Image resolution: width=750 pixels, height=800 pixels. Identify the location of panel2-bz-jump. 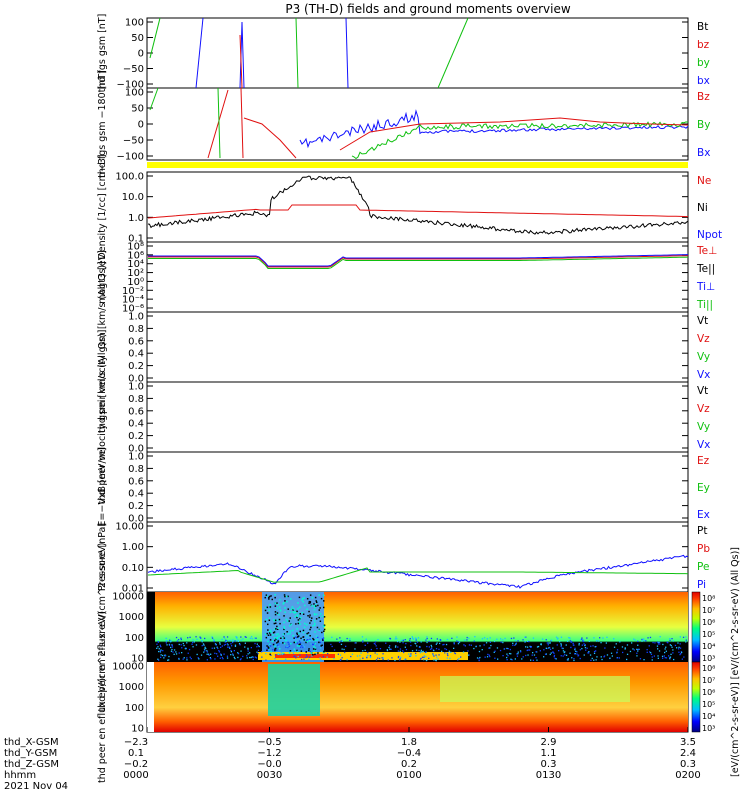
(242, 123).